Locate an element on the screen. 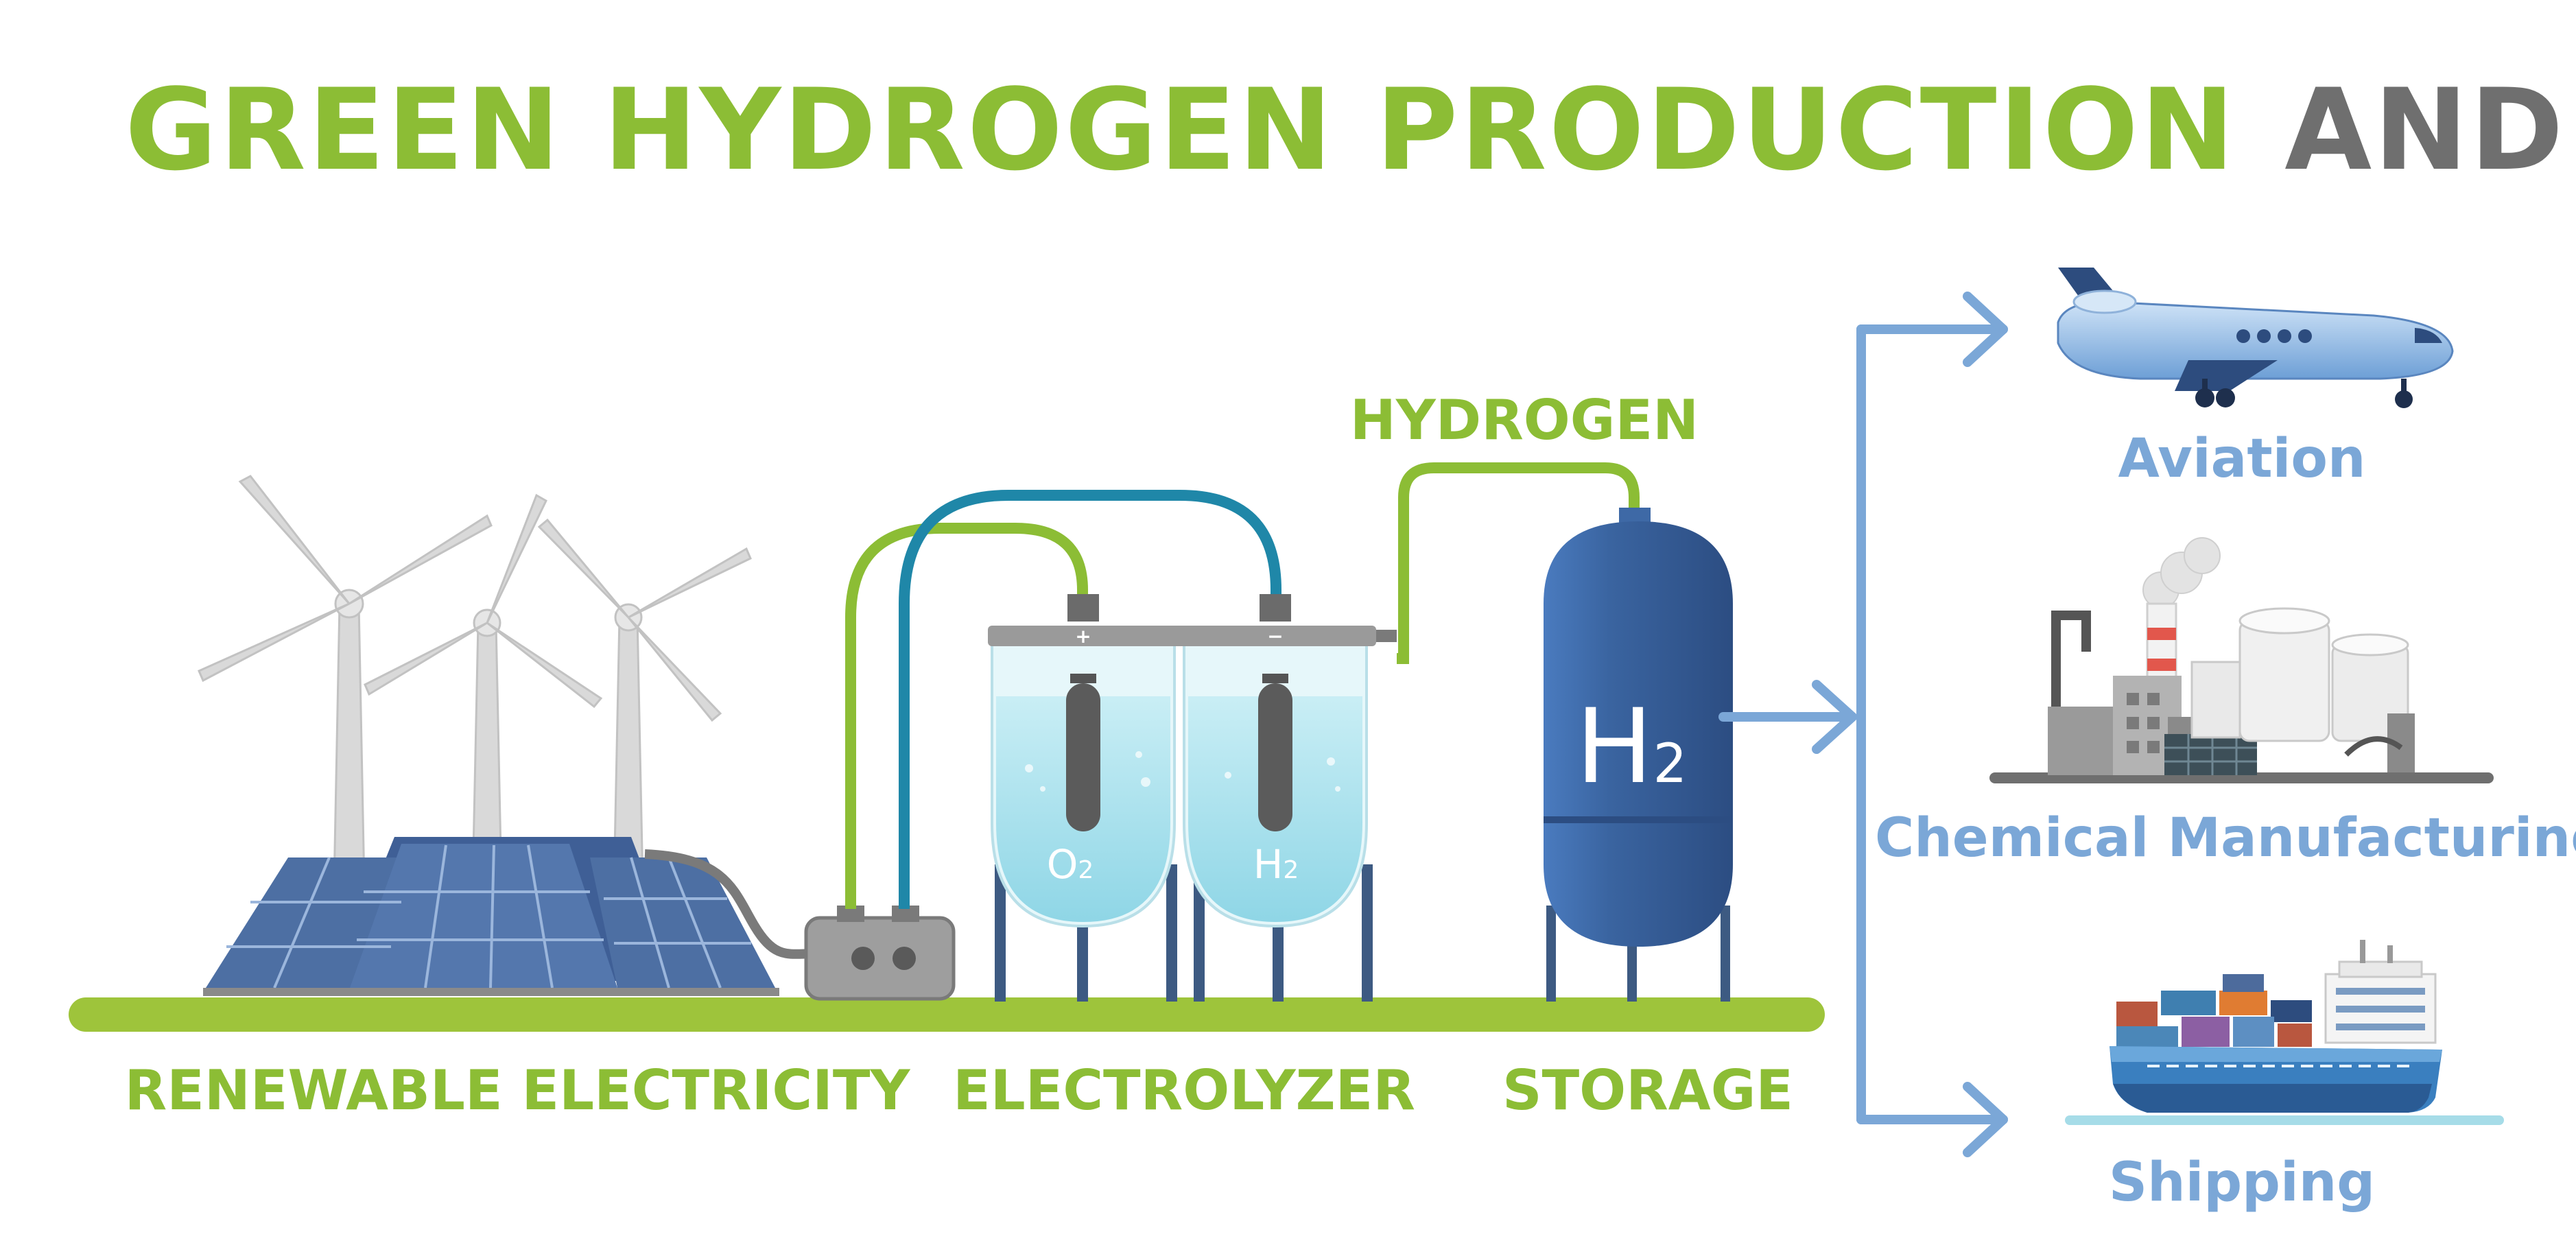 The image size is (2576, 1254). storage-tank-icon: H2 is located at coordinates (1638, 755).